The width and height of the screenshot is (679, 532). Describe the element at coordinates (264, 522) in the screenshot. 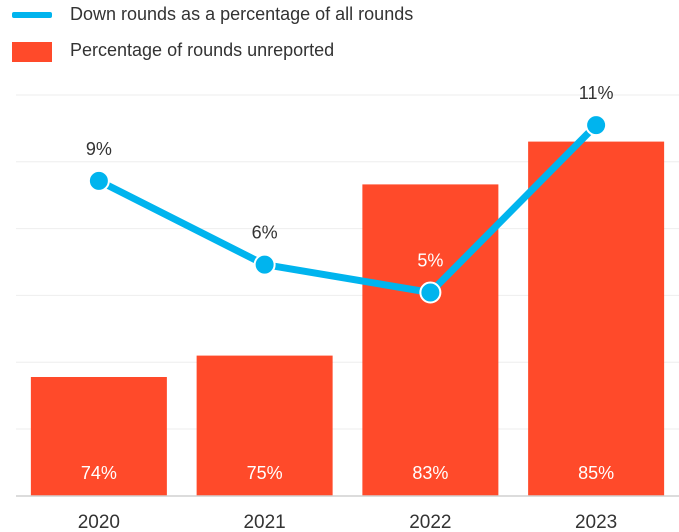

I see `x-tick-label: 2021` at that location.